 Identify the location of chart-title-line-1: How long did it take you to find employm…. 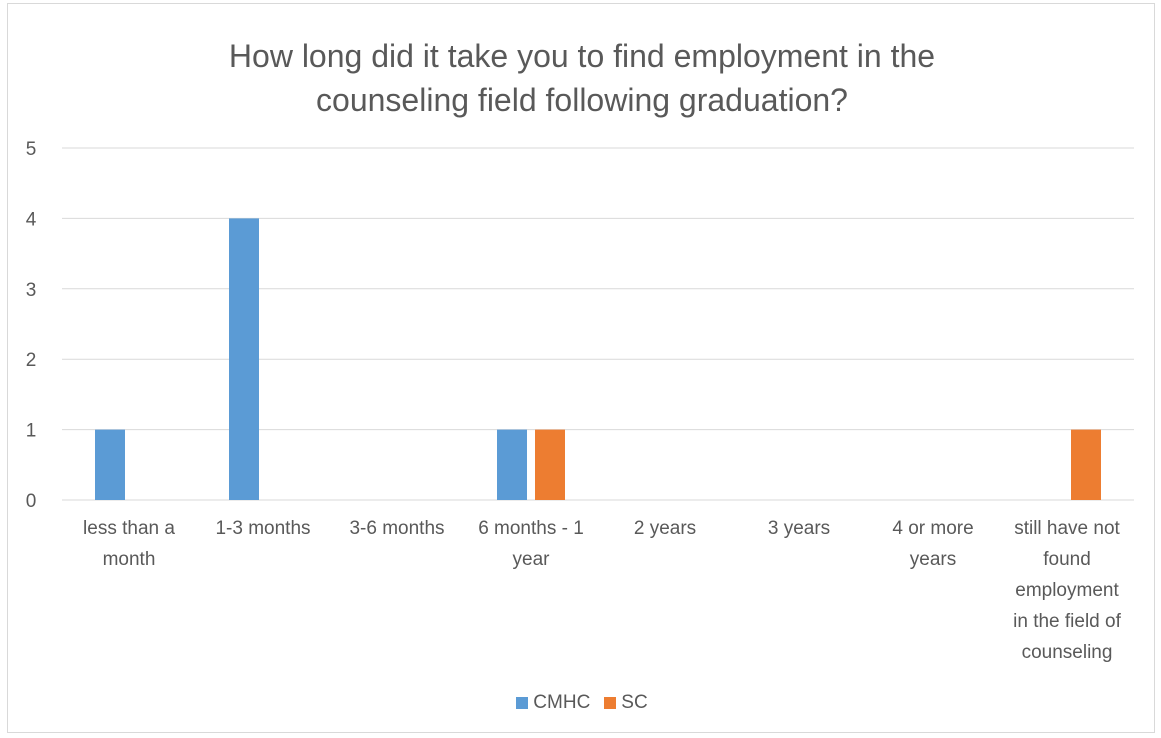
(582, 56).